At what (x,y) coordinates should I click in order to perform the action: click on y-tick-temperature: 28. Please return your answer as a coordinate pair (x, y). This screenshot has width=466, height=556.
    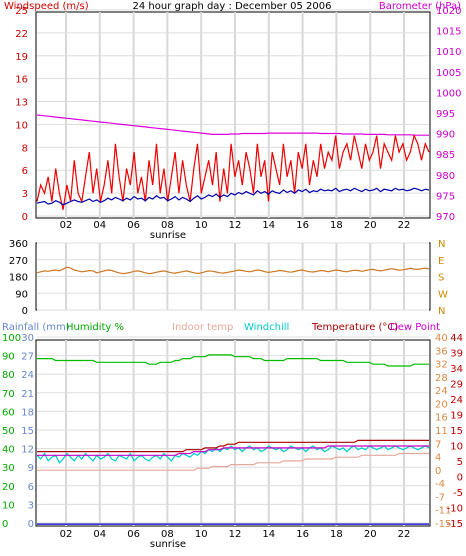
    Looking at the image, I should click on (441, 378).